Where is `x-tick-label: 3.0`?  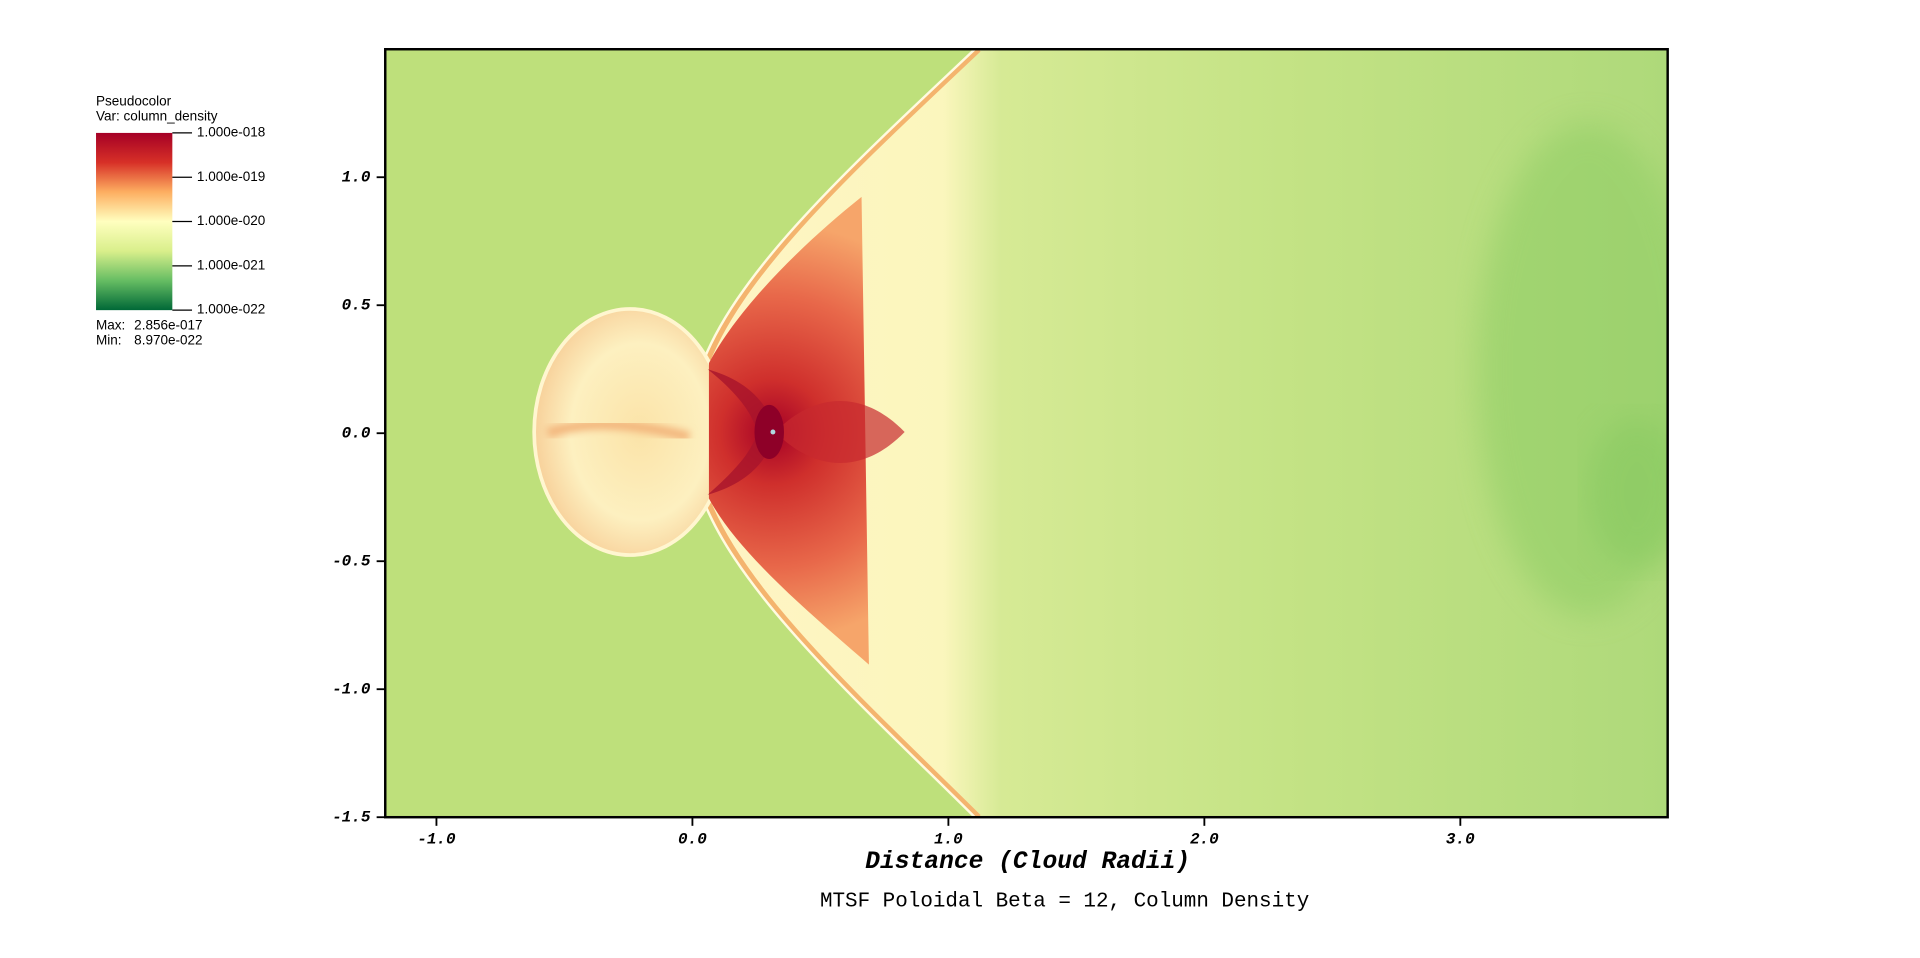
x-tick-label: 3.0 is located at coordinates (1460, 840).